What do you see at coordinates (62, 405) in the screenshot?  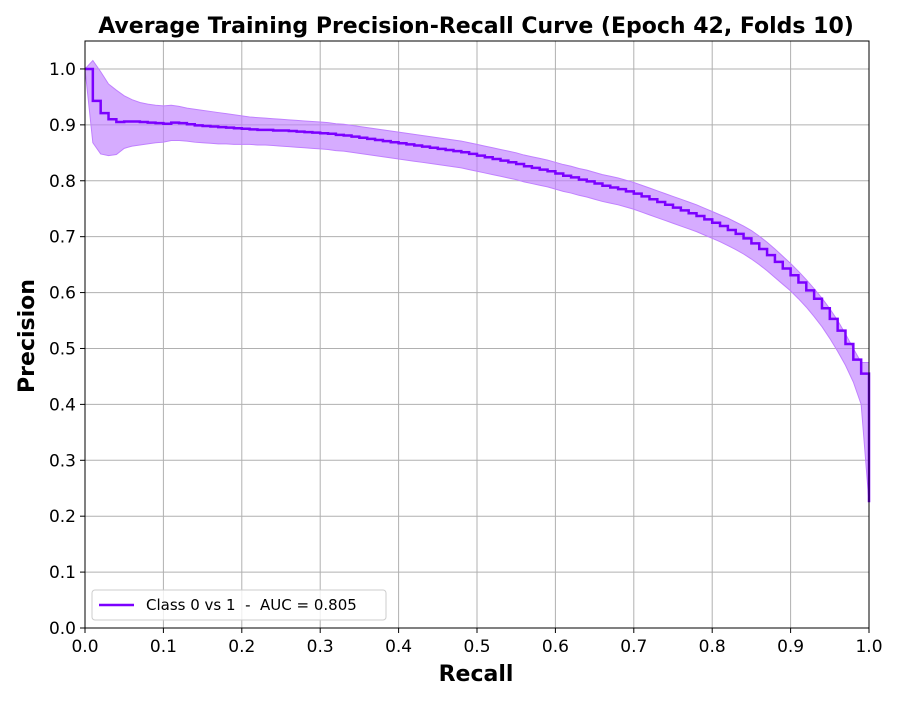 I see `y-tick-label: 0.4` at bounding box center [62, 405].